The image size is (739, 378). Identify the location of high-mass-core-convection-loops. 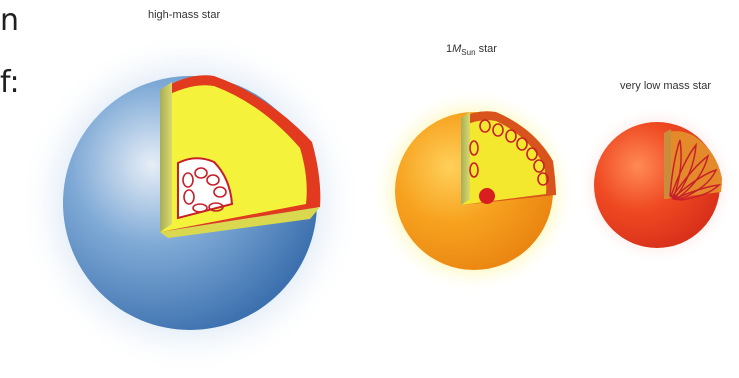
(204, 190).